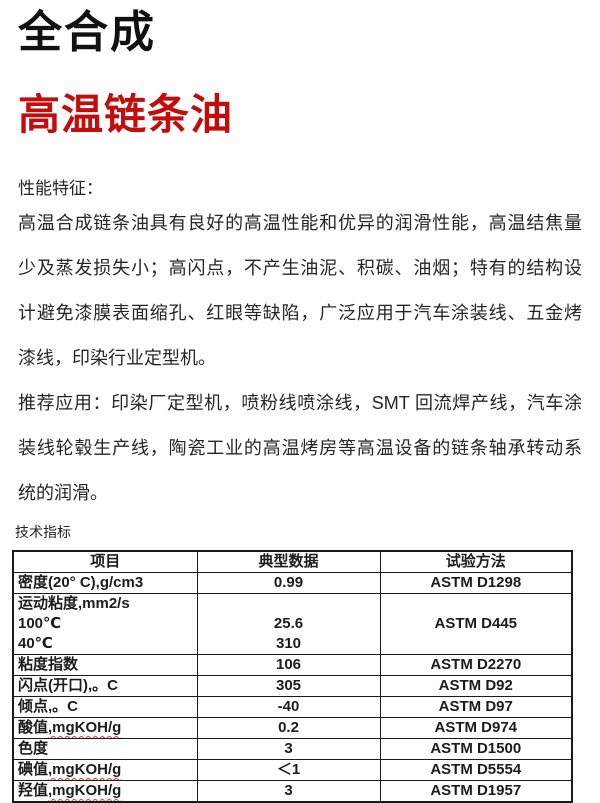  I want to click on method-cell: ASTM D92, so click(476, 686).